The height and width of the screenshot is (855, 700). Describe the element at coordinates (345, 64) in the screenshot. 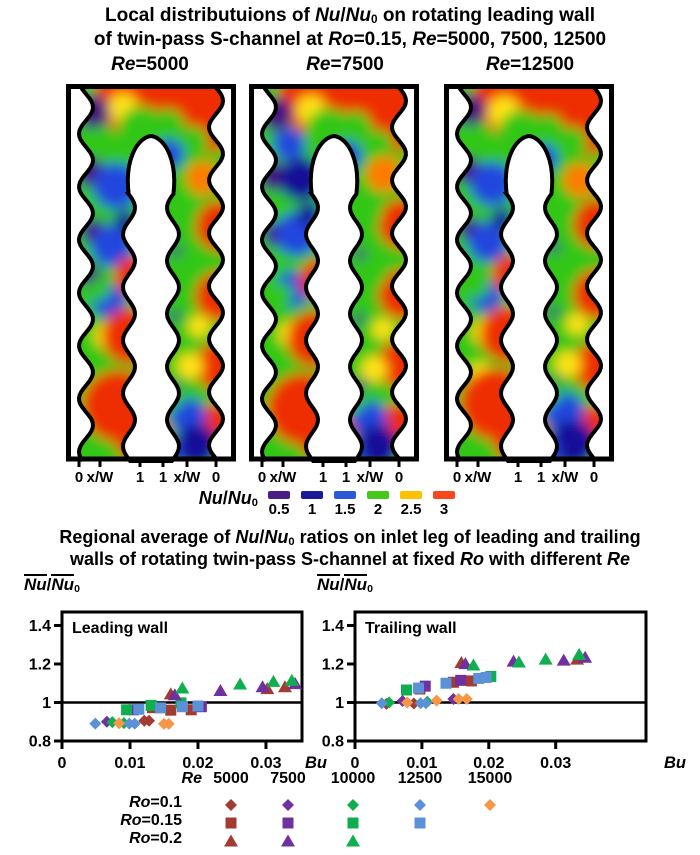

I see `panel-header-re7500: Re=7500` at that location.